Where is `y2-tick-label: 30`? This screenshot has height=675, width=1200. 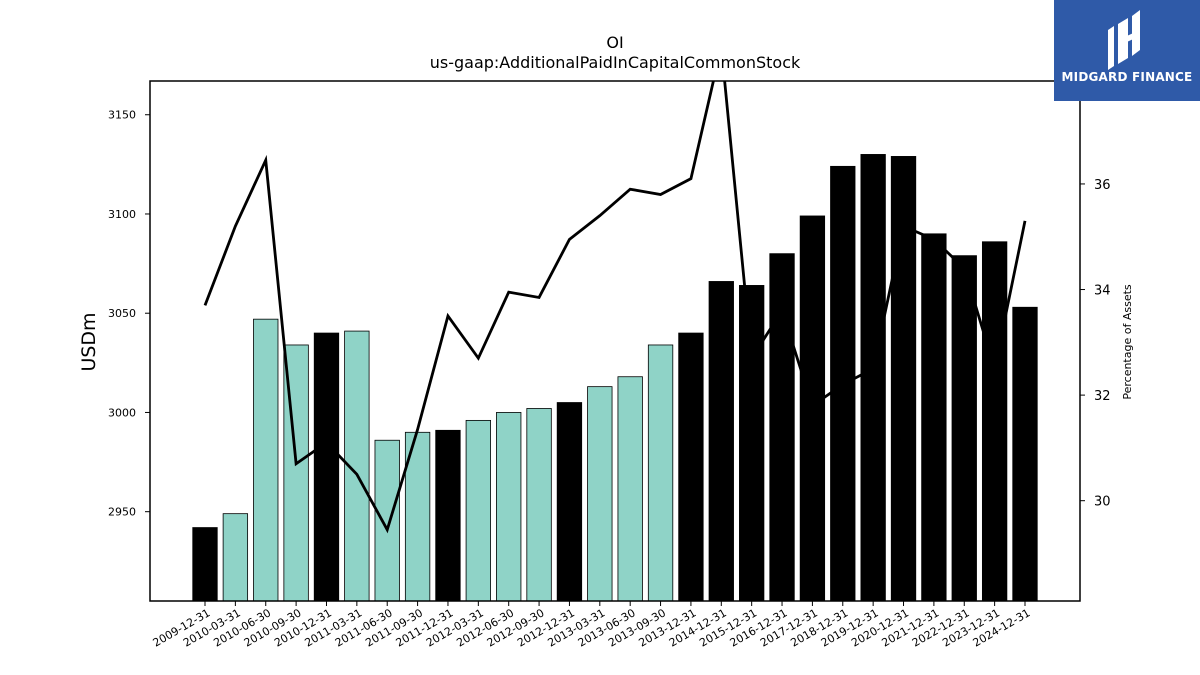
y2-tick-label: 30 is located at coordinates (1102, 502).